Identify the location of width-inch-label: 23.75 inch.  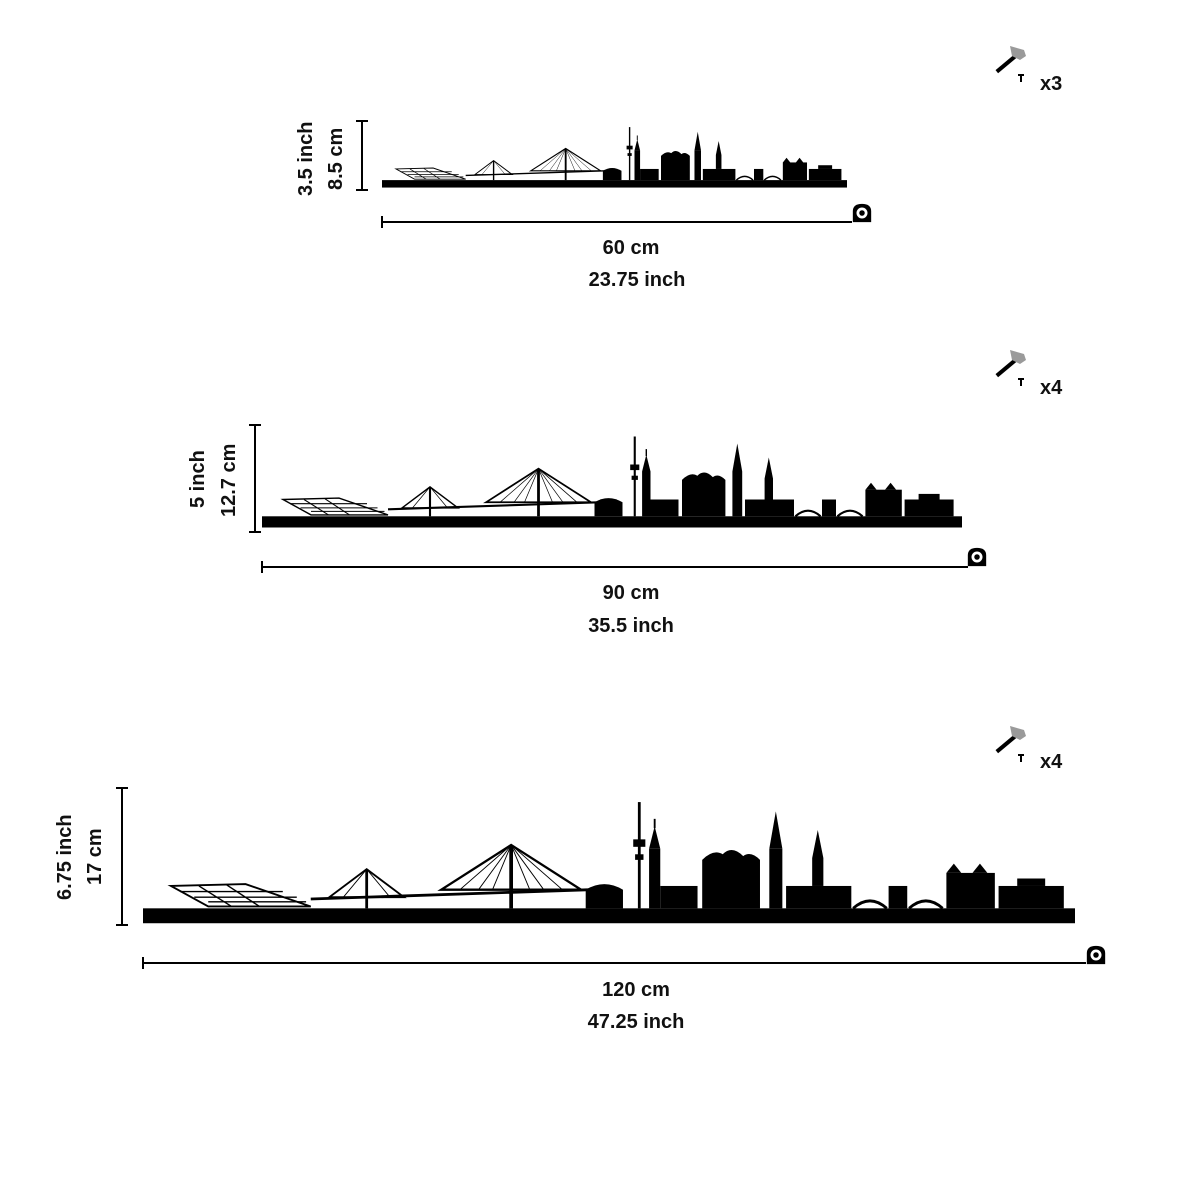
(637, 280).